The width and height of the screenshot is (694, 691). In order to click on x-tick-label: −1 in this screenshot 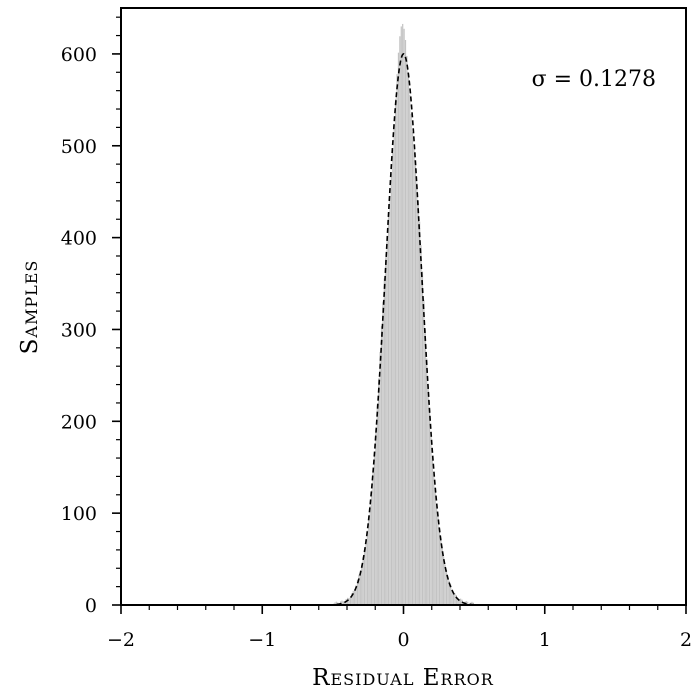, I will do `click(262, 640)`.